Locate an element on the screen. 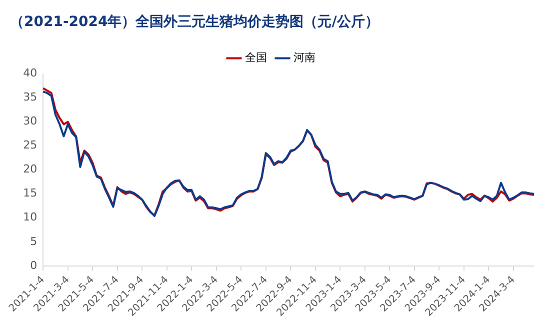 The width and height of the screenshot is (554, 330). legend-label: 全国 is located at coordinates (256, 57).